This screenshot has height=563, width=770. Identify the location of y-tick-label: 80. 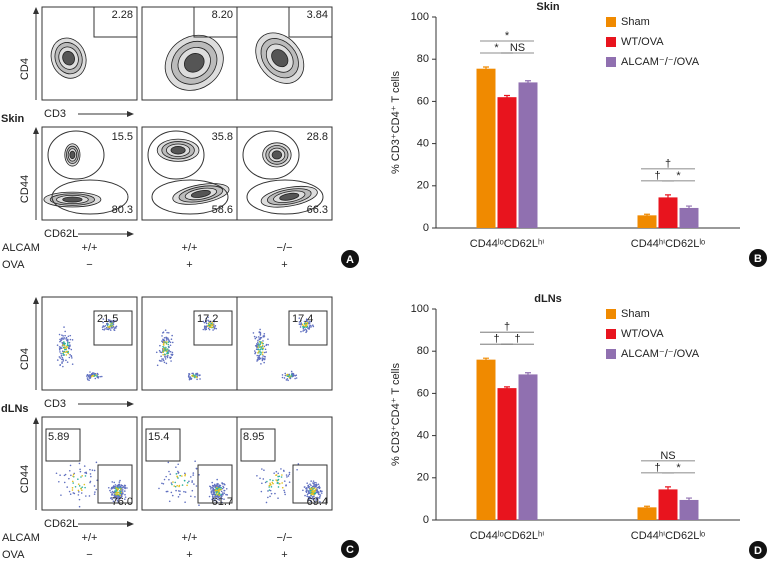
(423, 59).